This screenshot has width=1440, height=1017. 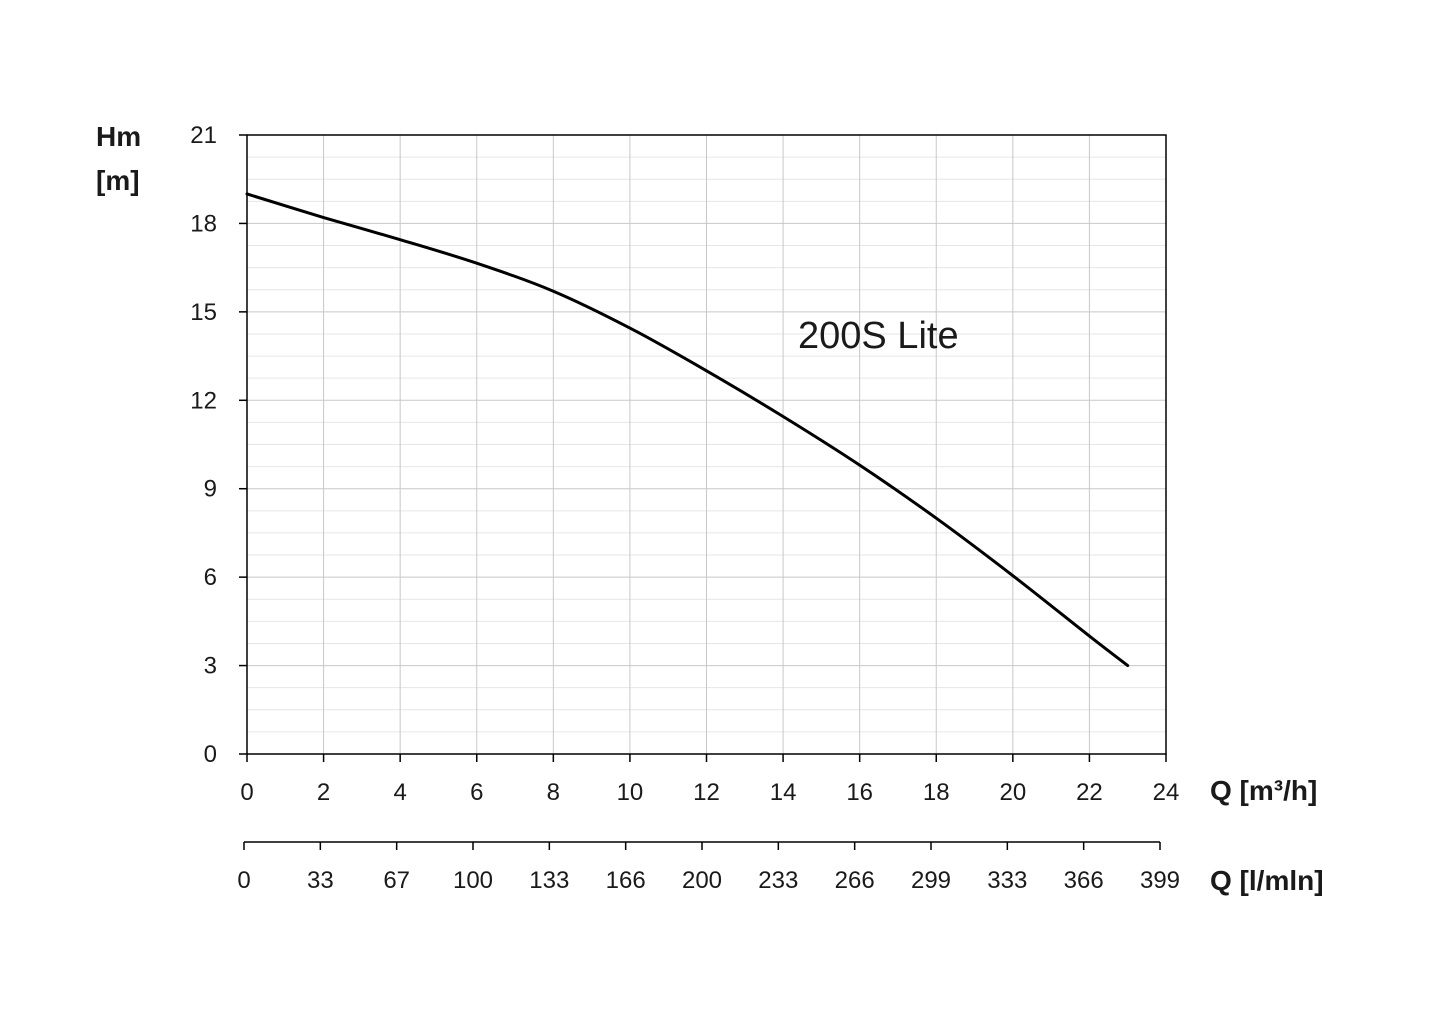 What do you see at coordinates (1089, 792) in the screenshot?
I see `x-tick-label: 22` at bounding box center [1089, 792].